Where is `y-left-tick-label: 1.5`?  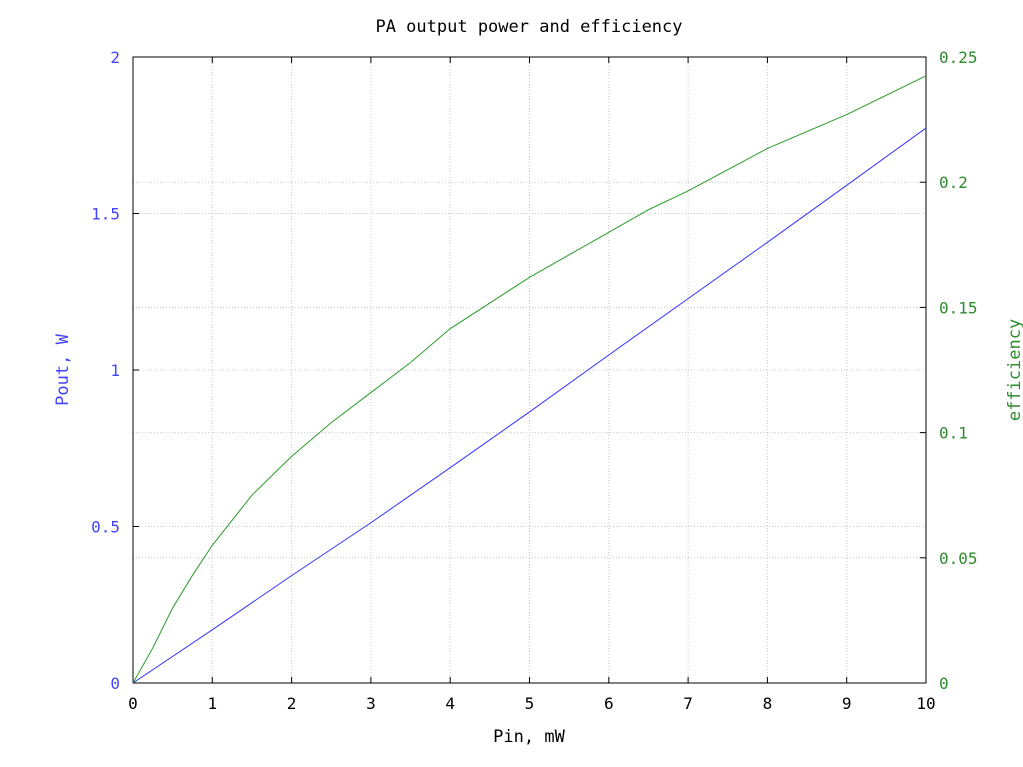 y-left-tick-label: 1.5 is located at coordinates (105, 214).